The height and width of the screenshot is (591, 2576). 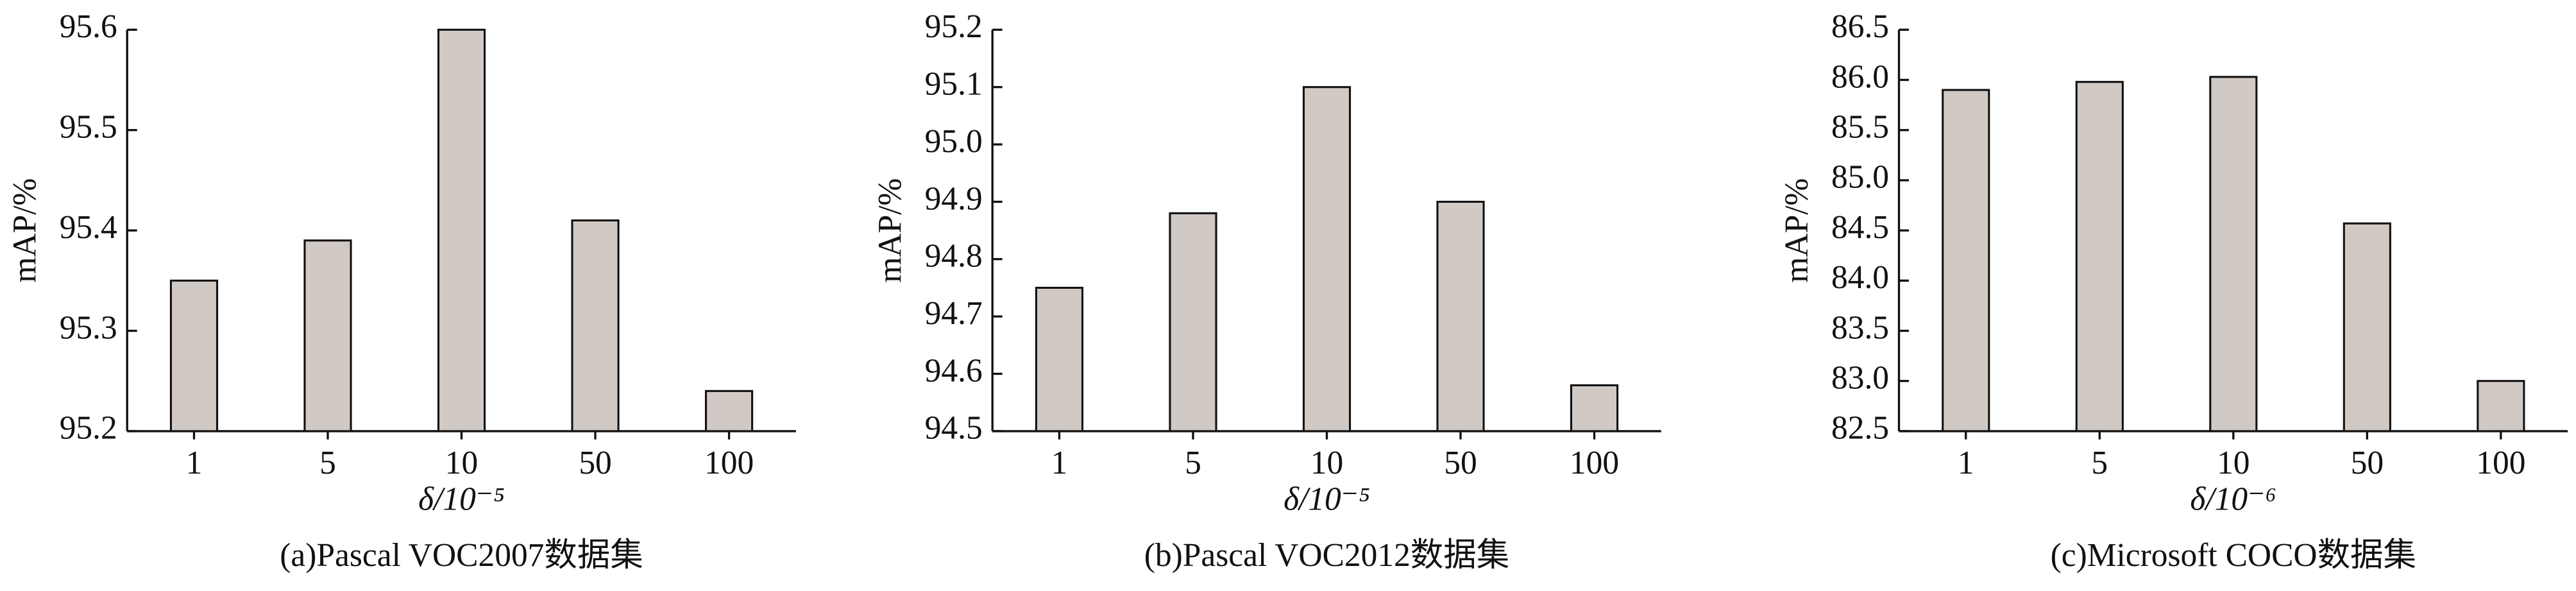 I want to click on y-tick-label: 95.4, so click(x=88, y=227).